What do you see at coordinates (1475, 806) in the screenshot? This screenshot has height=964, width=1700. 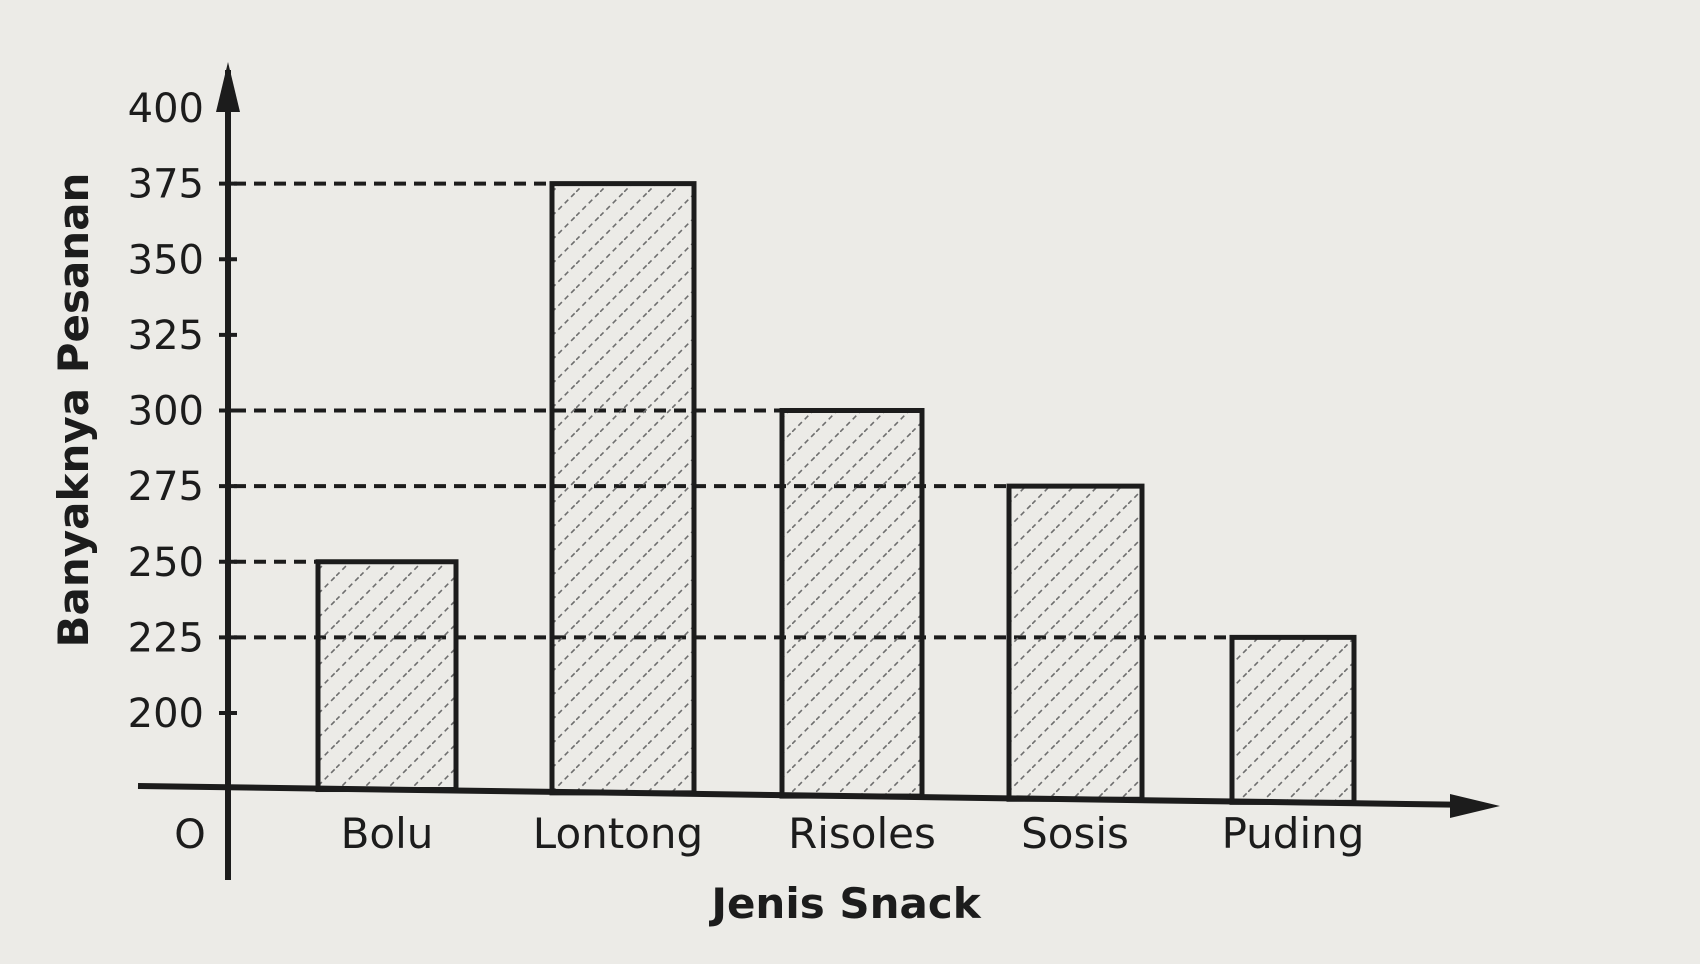 I see `x-axis-arrow` at bounding box center [1475, 806].